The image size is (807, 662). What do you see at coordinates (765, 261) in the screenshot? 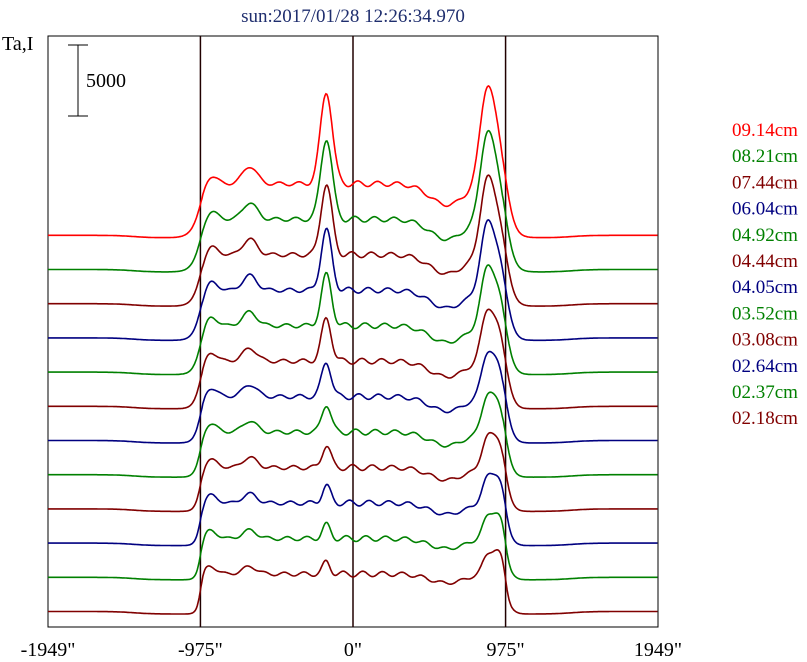
I see `legend-entry-04.44cm: 04.44cm` at bounding box center [765, 261].